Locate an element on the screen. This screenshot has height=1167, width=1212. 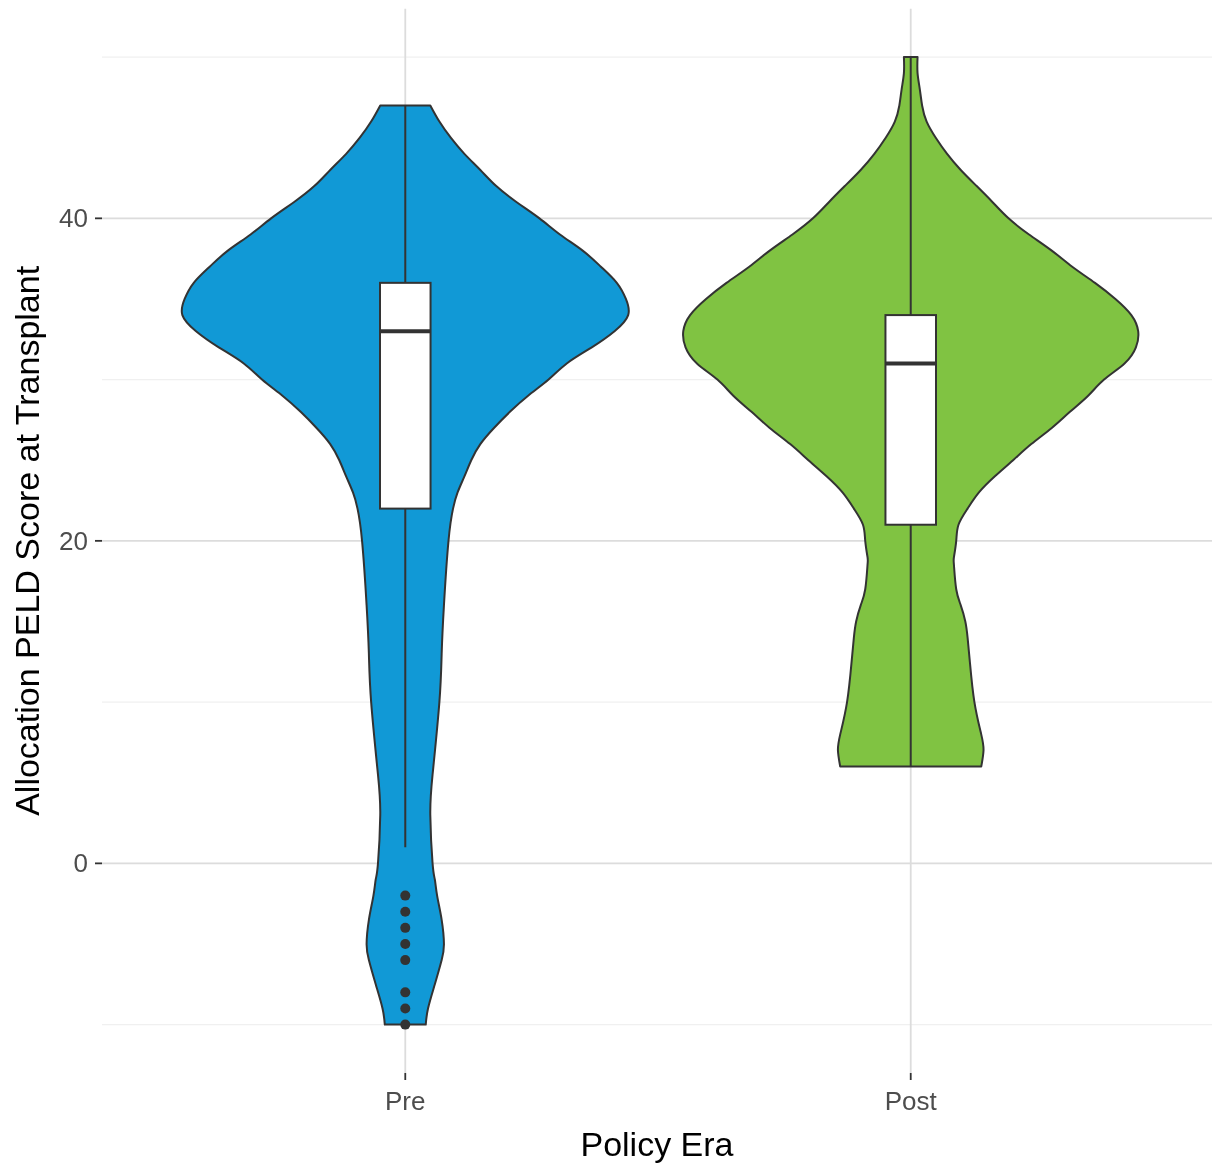
x-tick-label: Post is located at coordinates (911, 1101).